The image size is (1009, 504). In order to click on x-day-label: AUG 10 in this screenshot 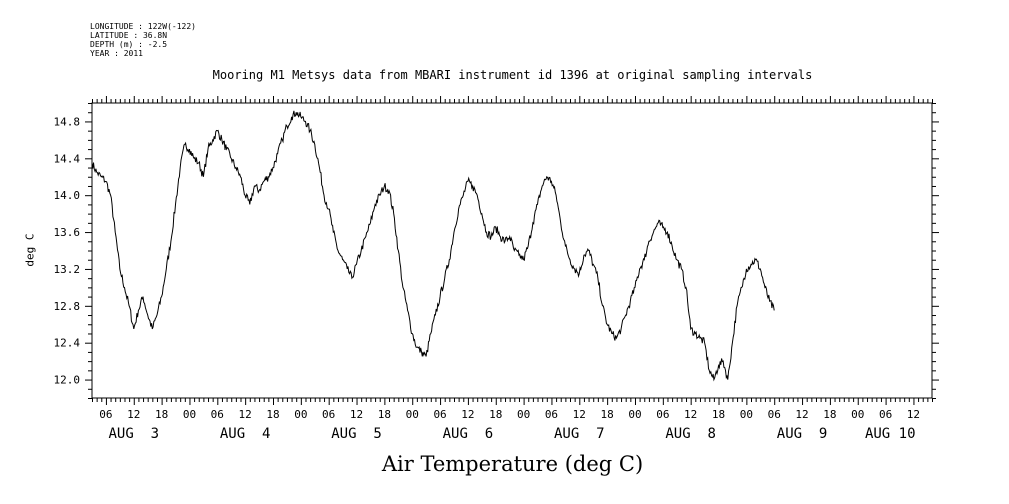, I will do `click(890, 434)`.